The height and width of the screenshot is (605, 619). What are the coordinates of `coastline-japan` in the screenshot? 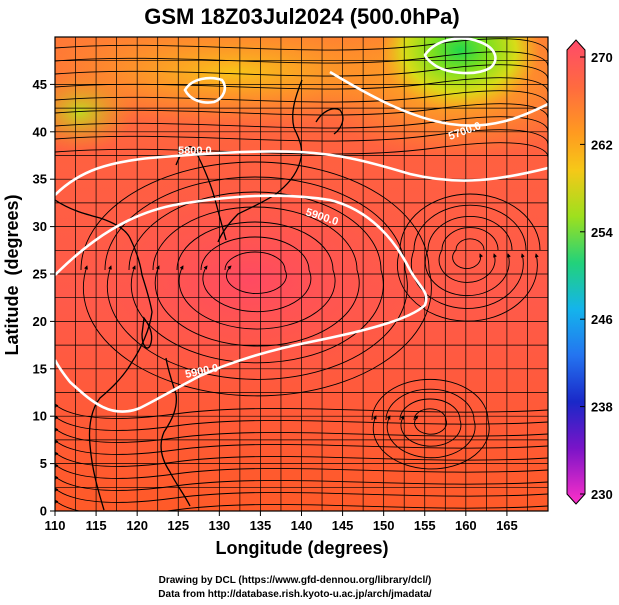 It's located at (260, 161).